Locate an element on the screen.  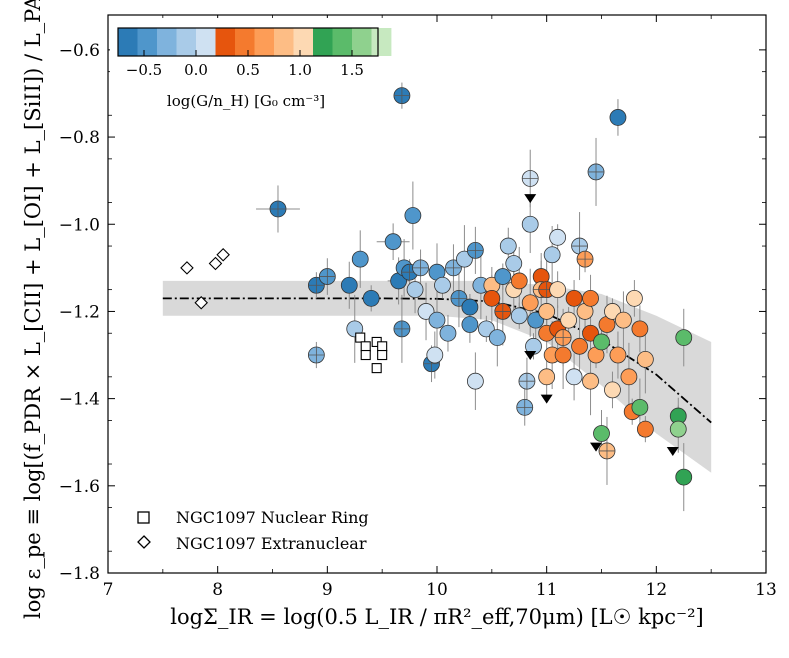
extranuclear-points is located at coordinates (205, 278).